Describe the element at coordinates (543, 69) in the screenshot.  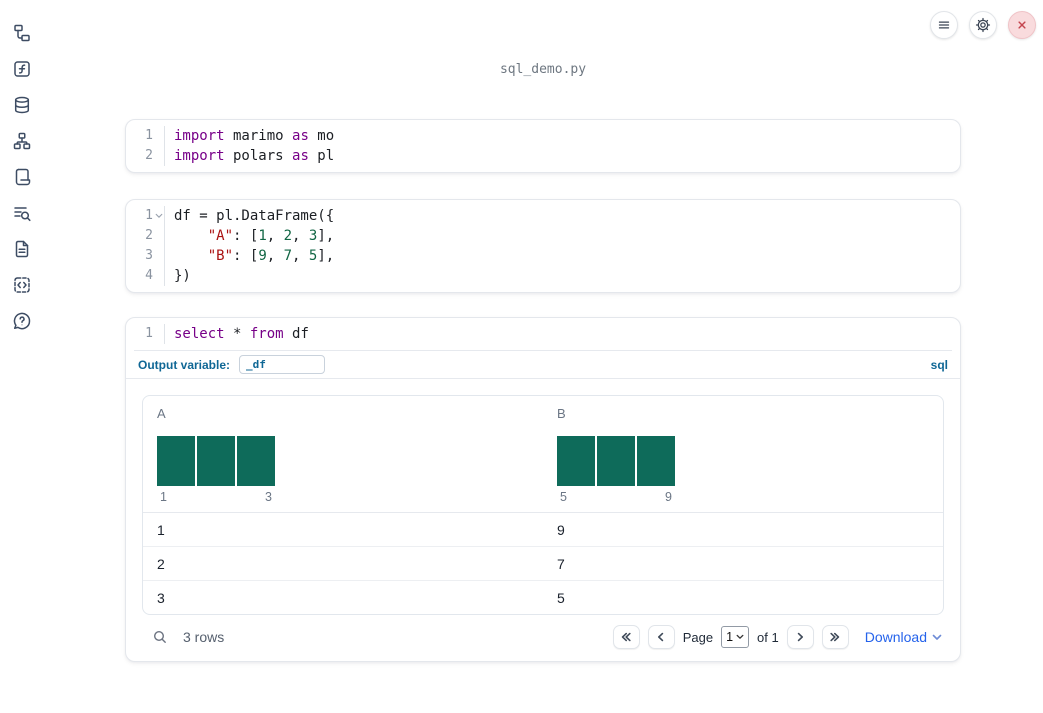
I see `notebook-filename: sql_demo.py` at that location.